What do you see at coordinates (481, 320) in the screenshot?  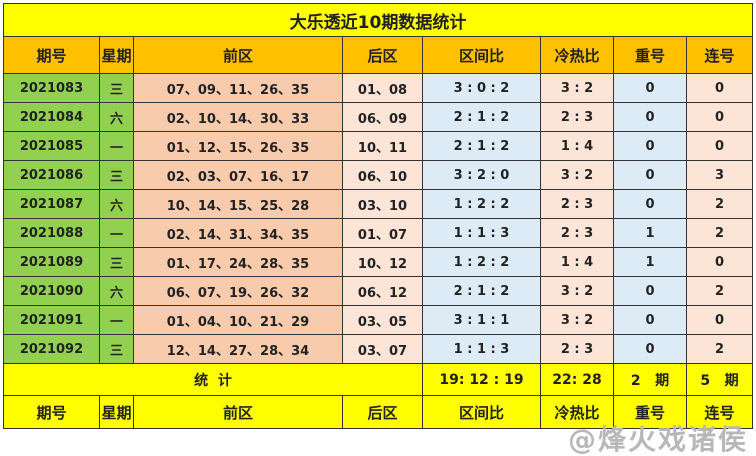 I see `cell-zone-ratio: 3 : 1 : 1` at bounding box center [481, 320].